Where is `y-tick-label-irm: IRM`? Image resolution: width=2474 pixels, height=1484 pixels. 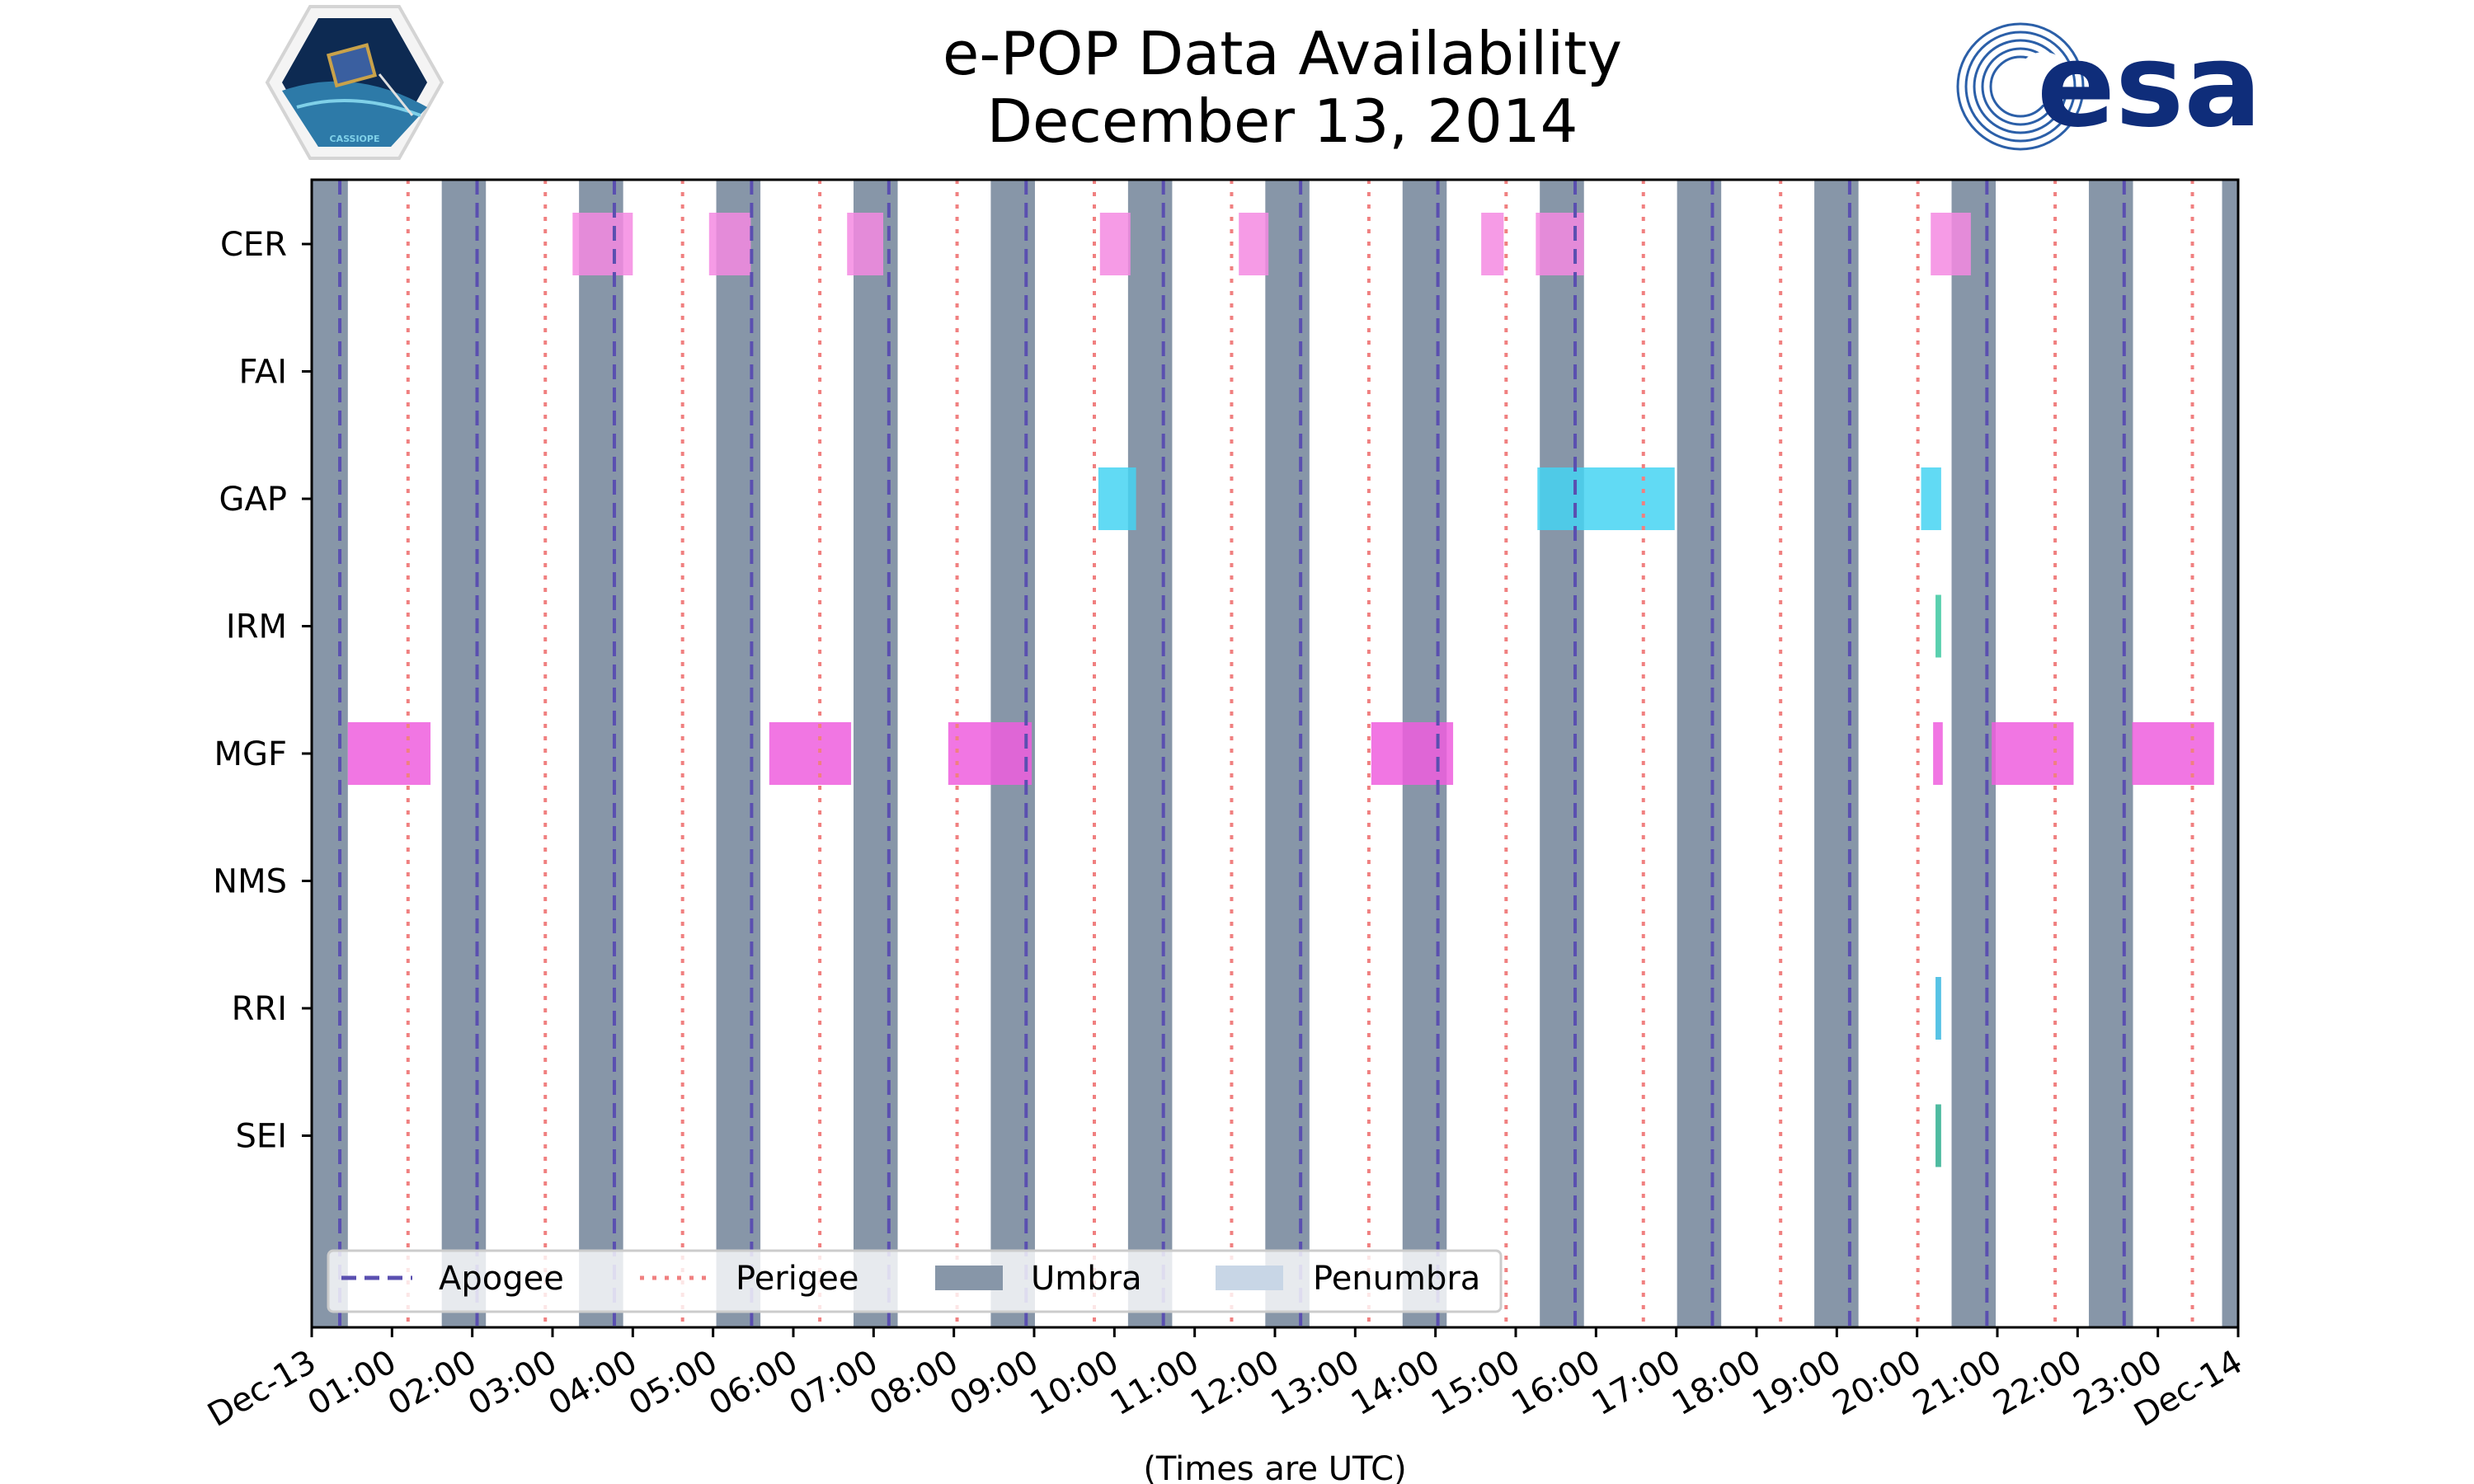
y-tick-label-irm: IRM is located at coordinates (256, 627).